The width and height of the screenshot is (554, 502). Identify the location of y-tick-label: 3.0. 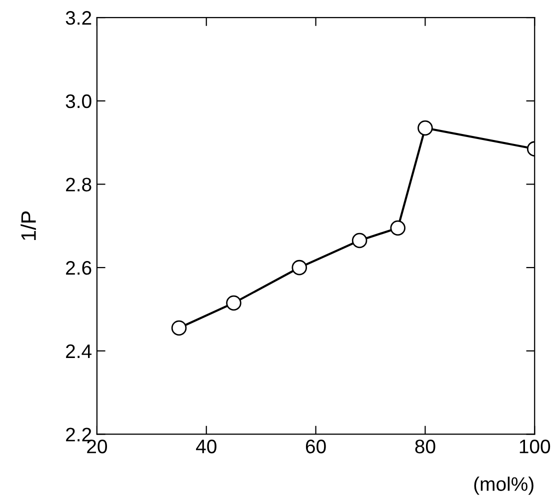
(79, 101).